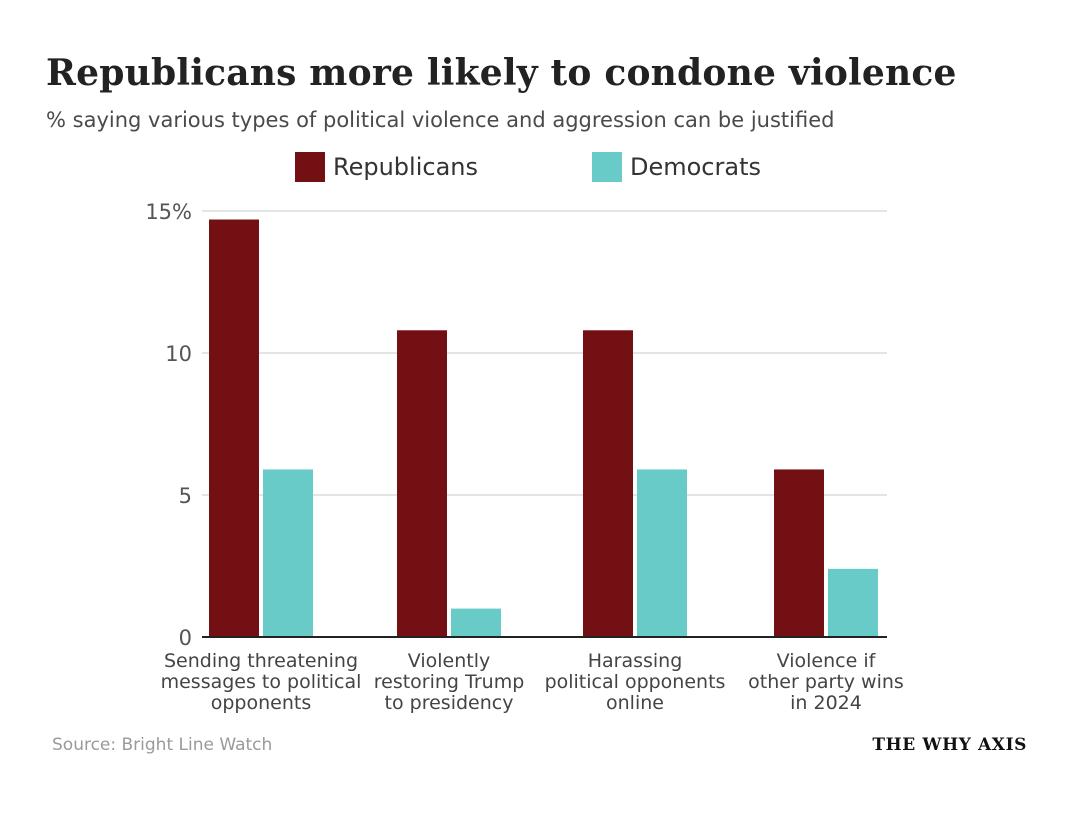  I want to click on y-tick-label: 15%, so click(168, 212).